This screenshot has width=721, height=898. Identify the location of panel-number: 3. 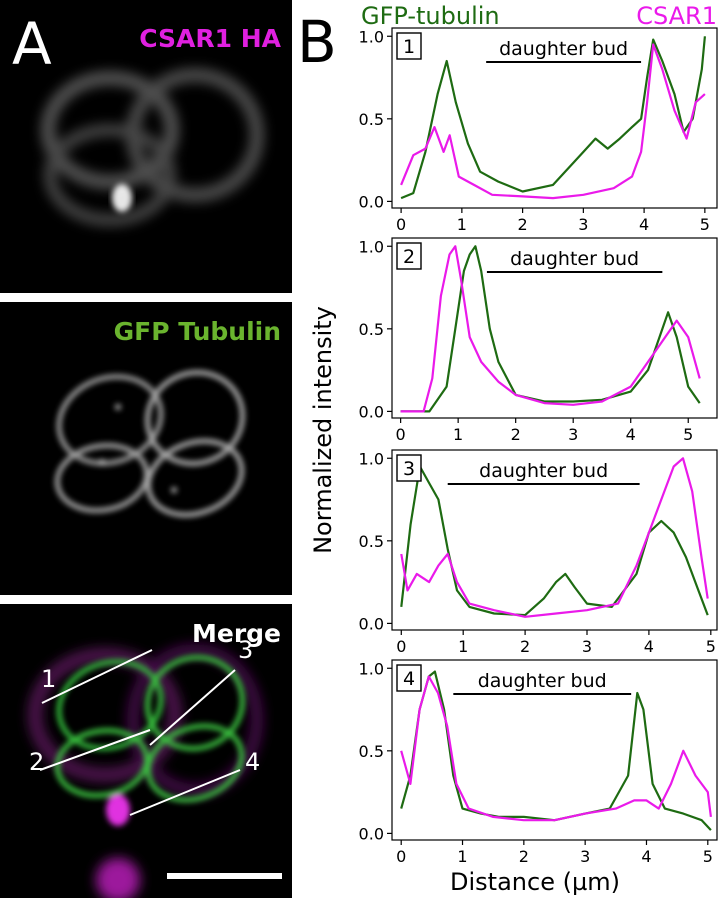
(409, 469).